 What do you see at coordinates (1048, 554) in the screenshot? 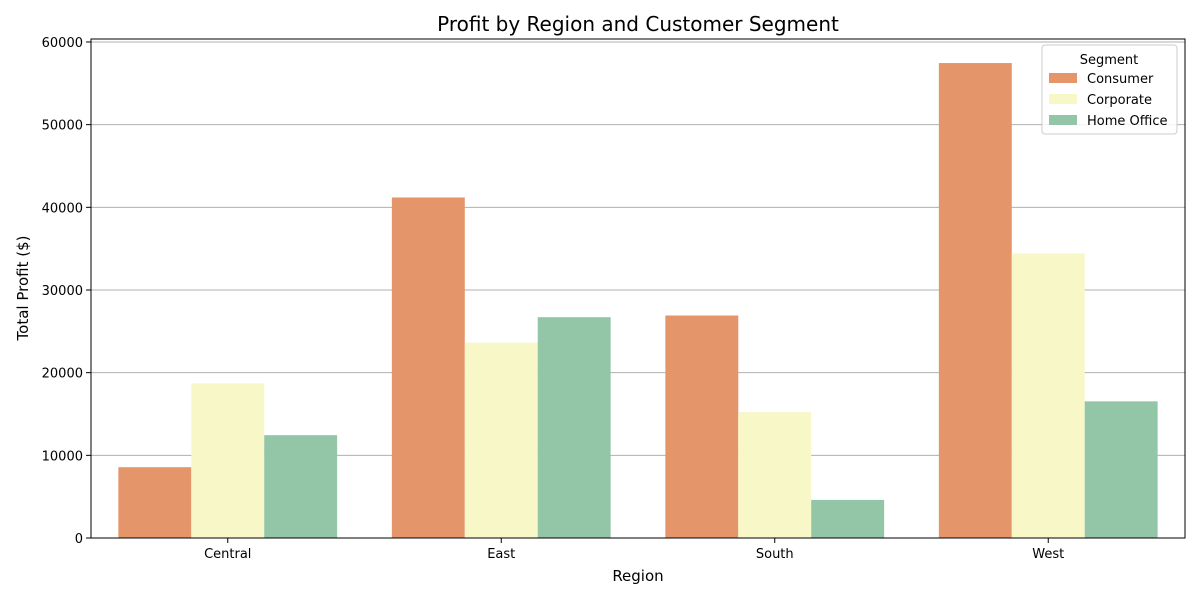
I see `x-tick-label: West` at bounding box center [1048, 554].